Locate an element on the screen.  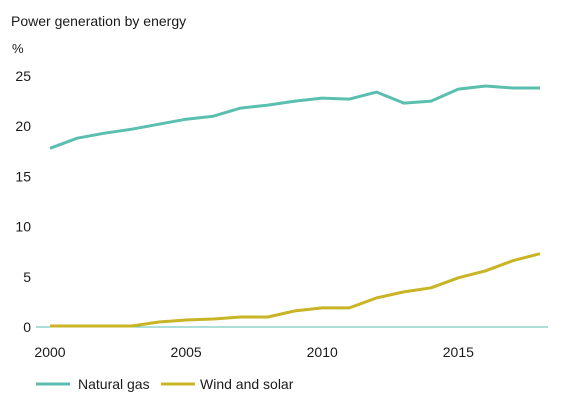
y-tick-label: 0 is located at coordinates (27, 327).